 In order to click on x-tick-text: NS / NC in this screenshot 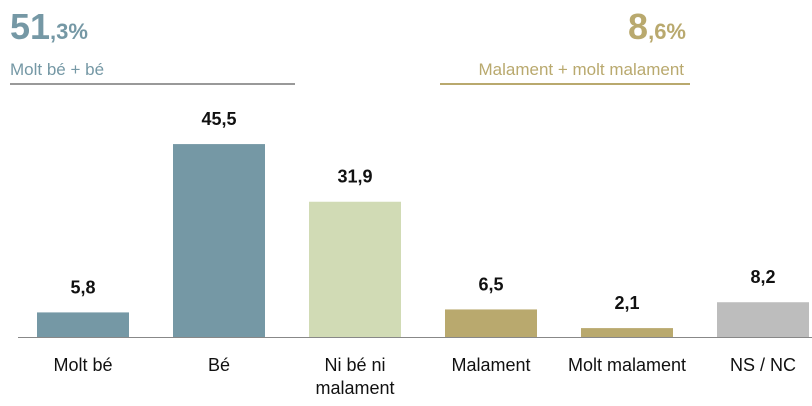, I will do `click(762, 365)`.